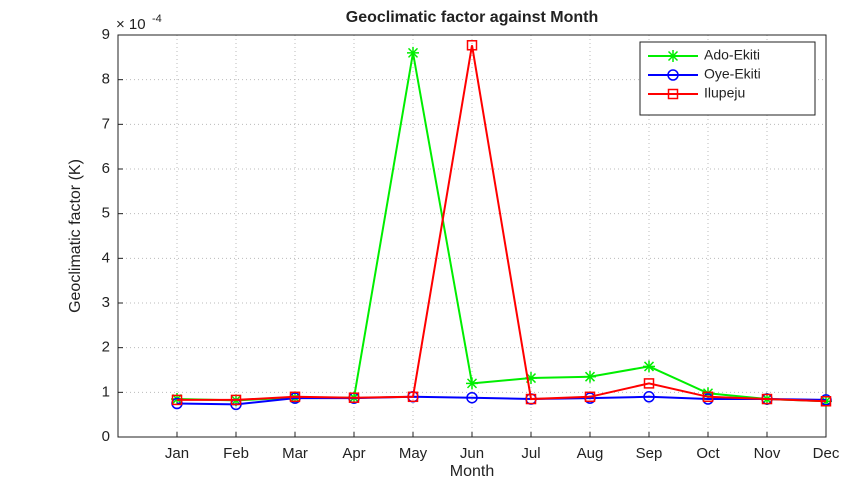  What do you see at coordinates (472, 17) in the screenshot?
I see `chart-title: Geoclimatic factor against Month` at bounding box center [472, 17].